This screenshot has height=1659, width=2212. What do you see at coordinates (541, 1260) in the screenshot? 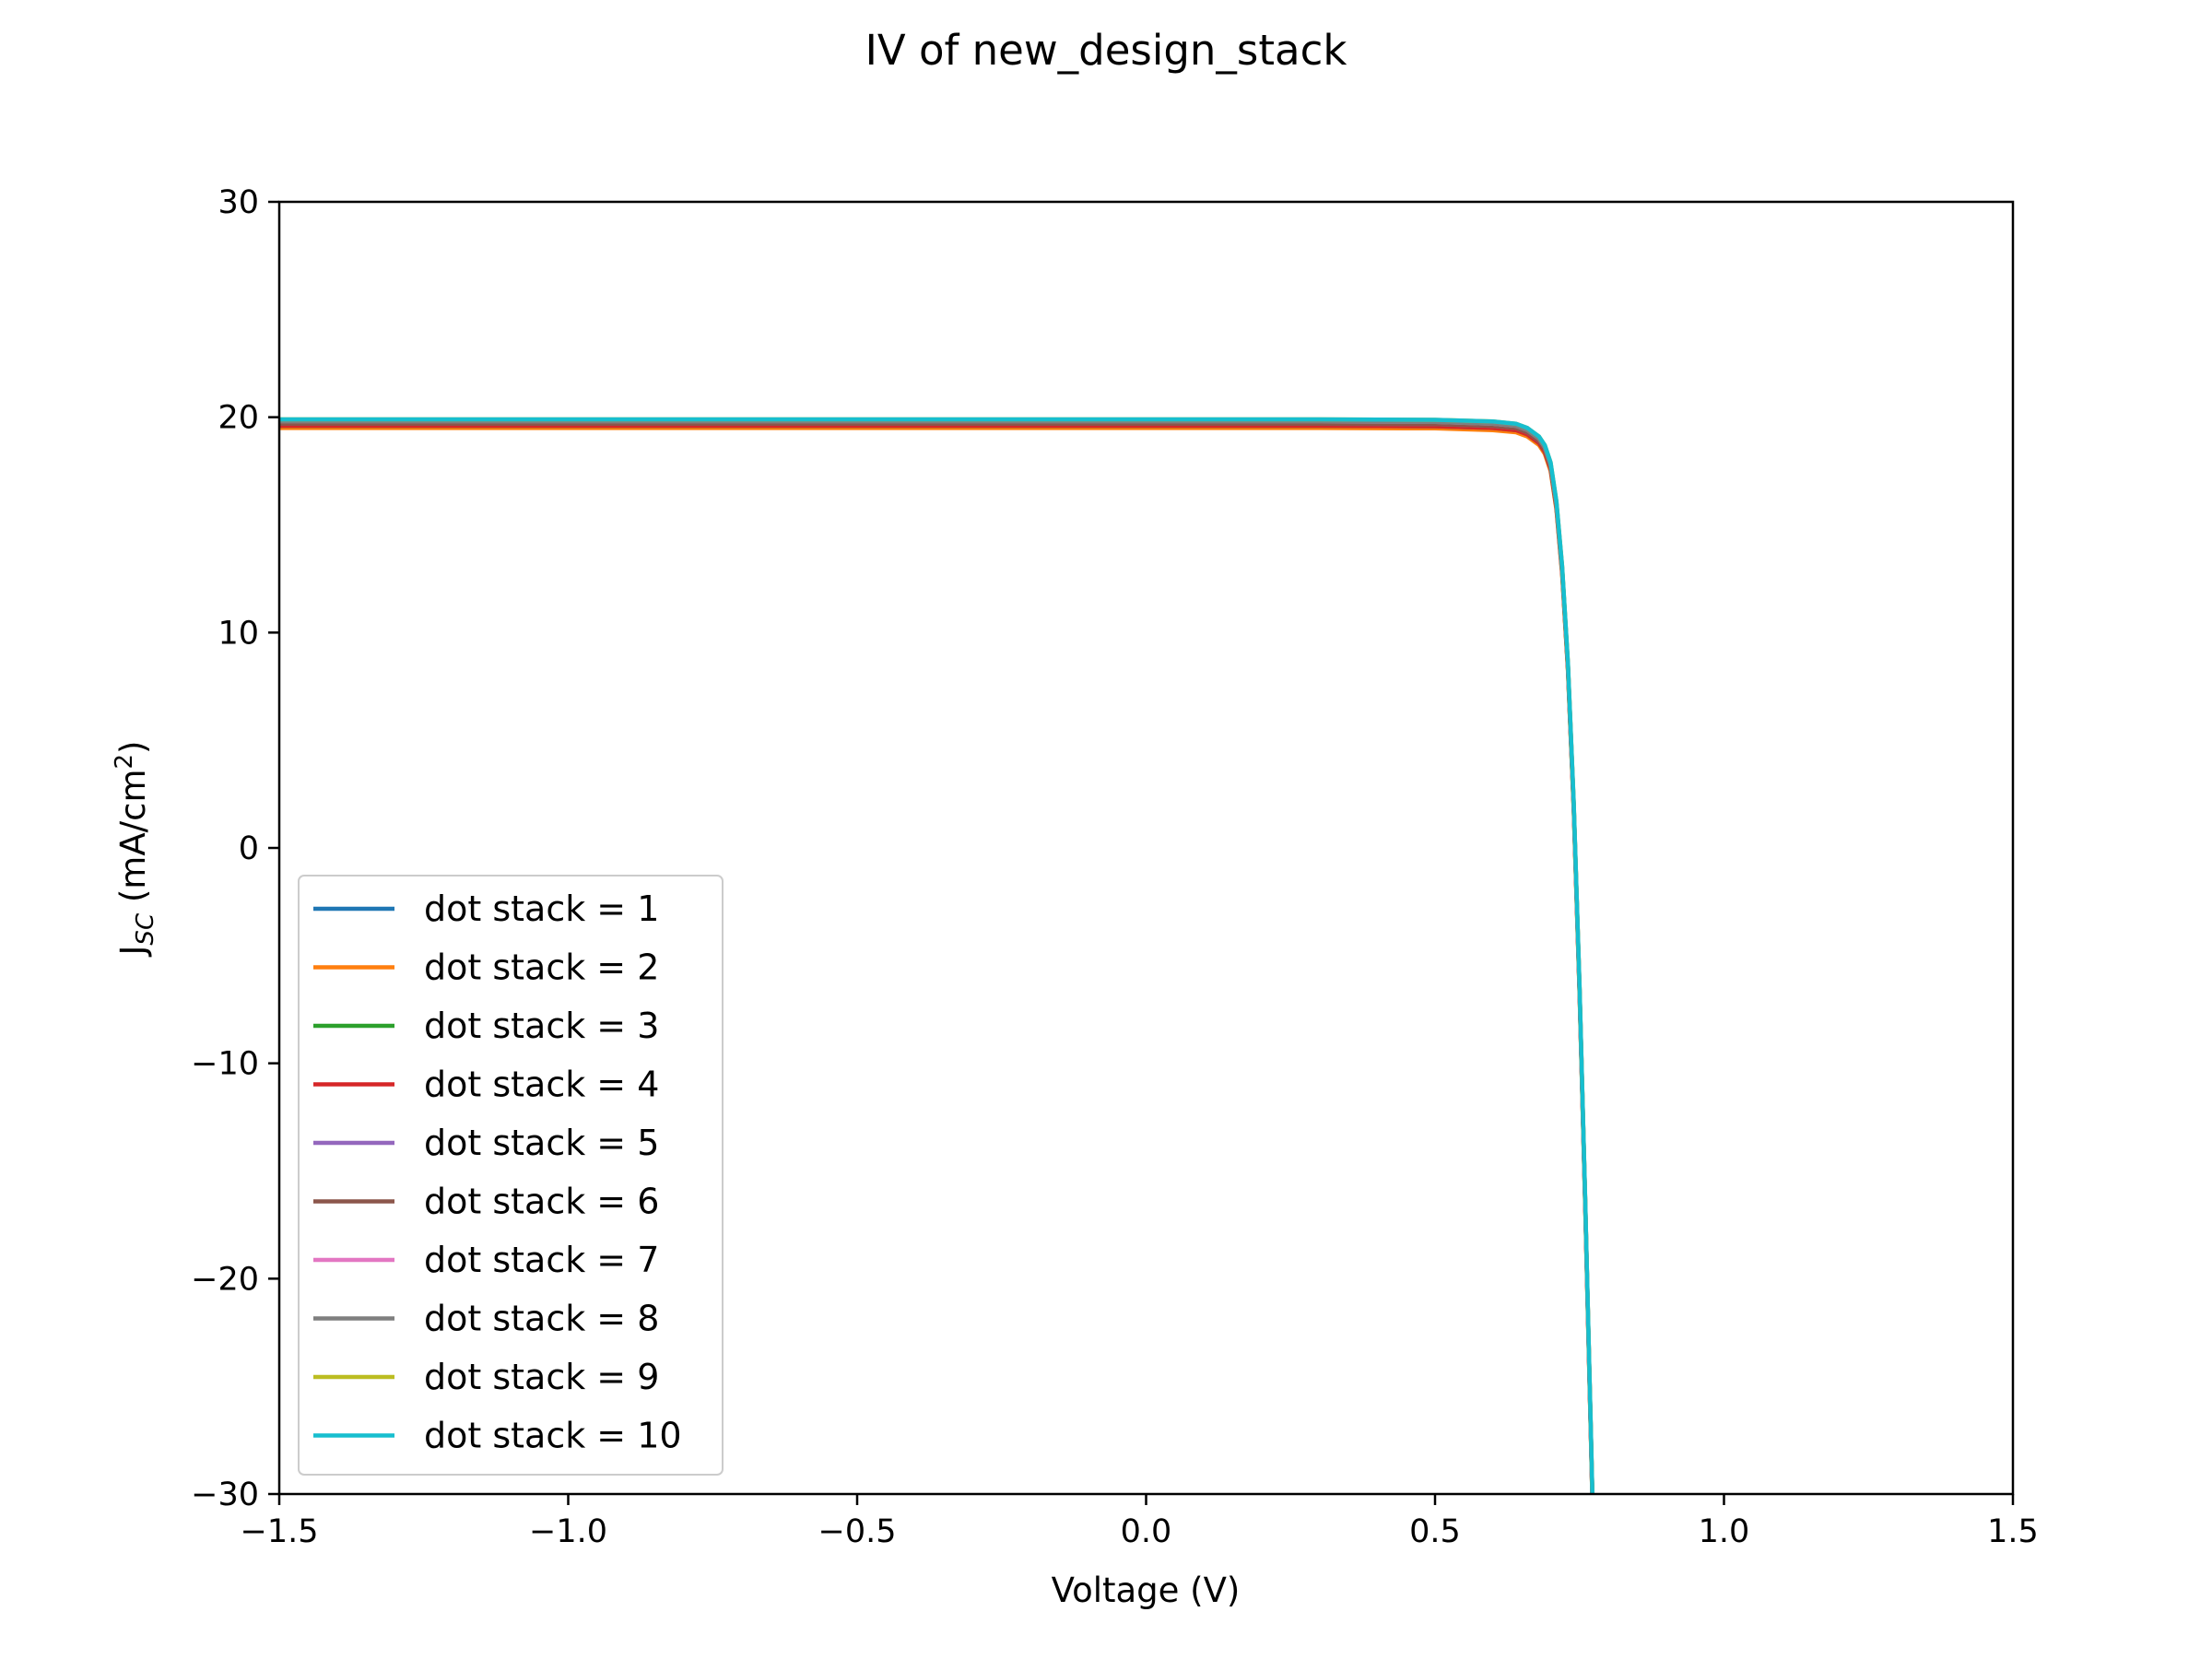
I see `legend-label-7: dot stack = 7` at bounding box center [541, 1260].